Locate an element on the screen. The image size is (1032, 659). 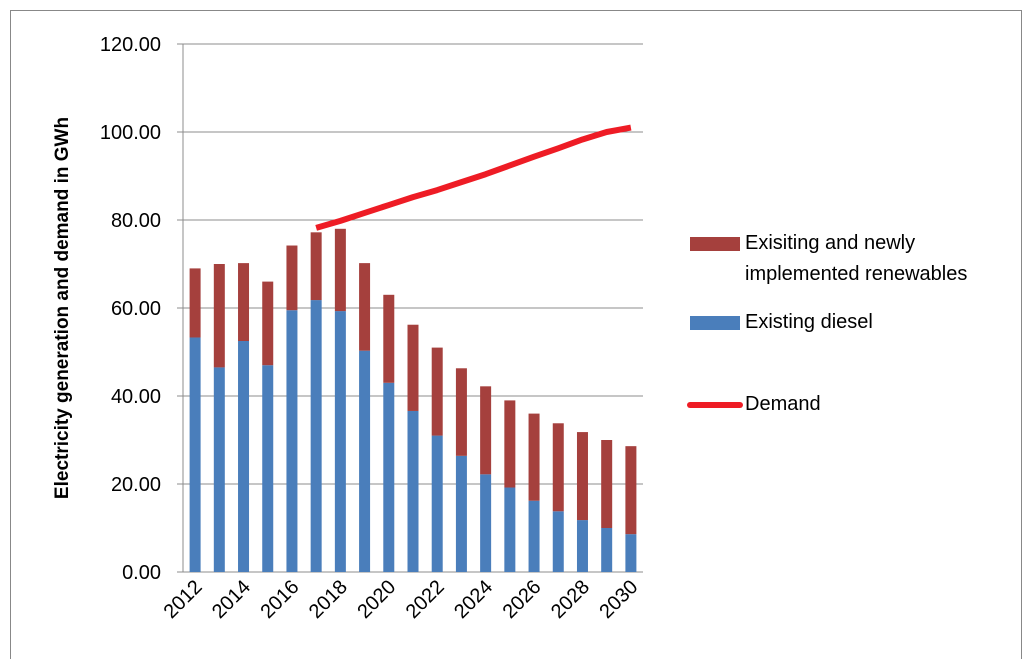
y-tick-label: 120.00 is located at coordinates (130, 45).